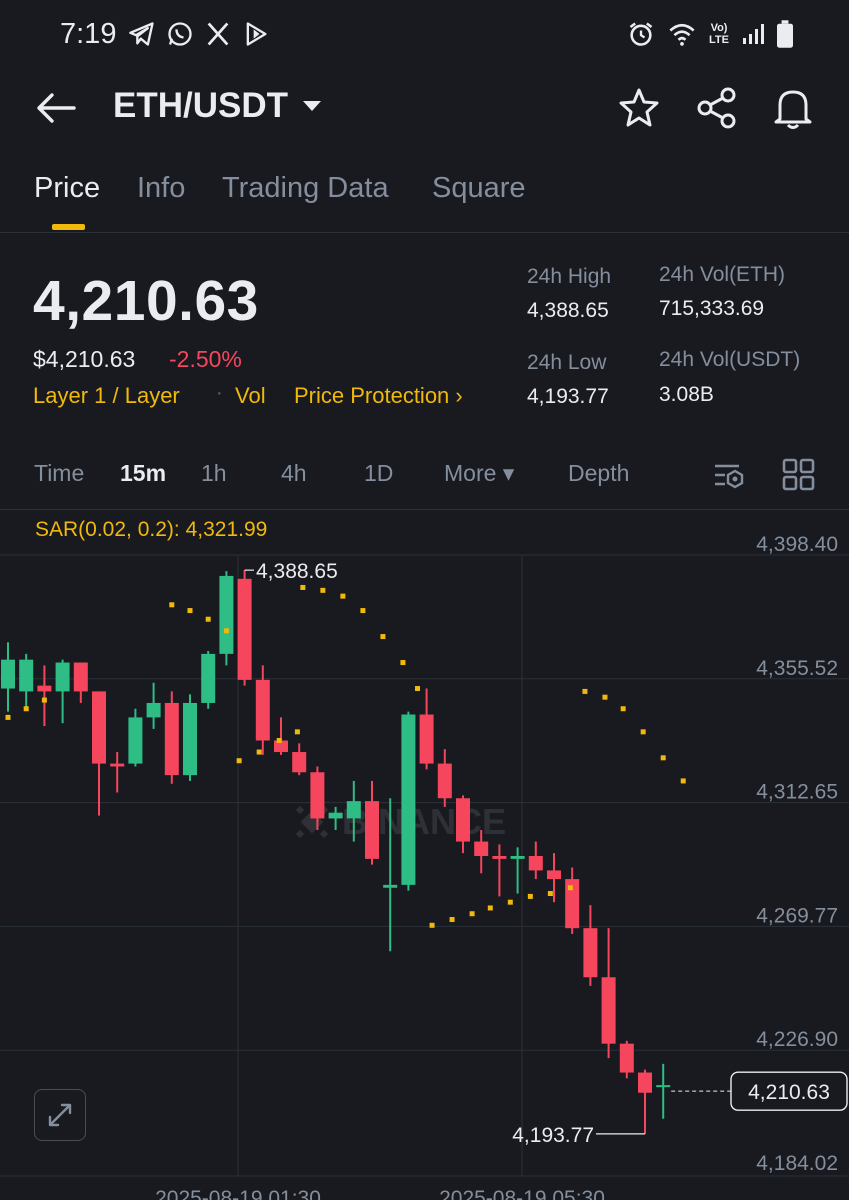 The height and width of the screenshot is (1200, 849). What do you see at coordinates (639, 108) in the screenshot?
I see `star-icon` at bounding box center [639, 108].